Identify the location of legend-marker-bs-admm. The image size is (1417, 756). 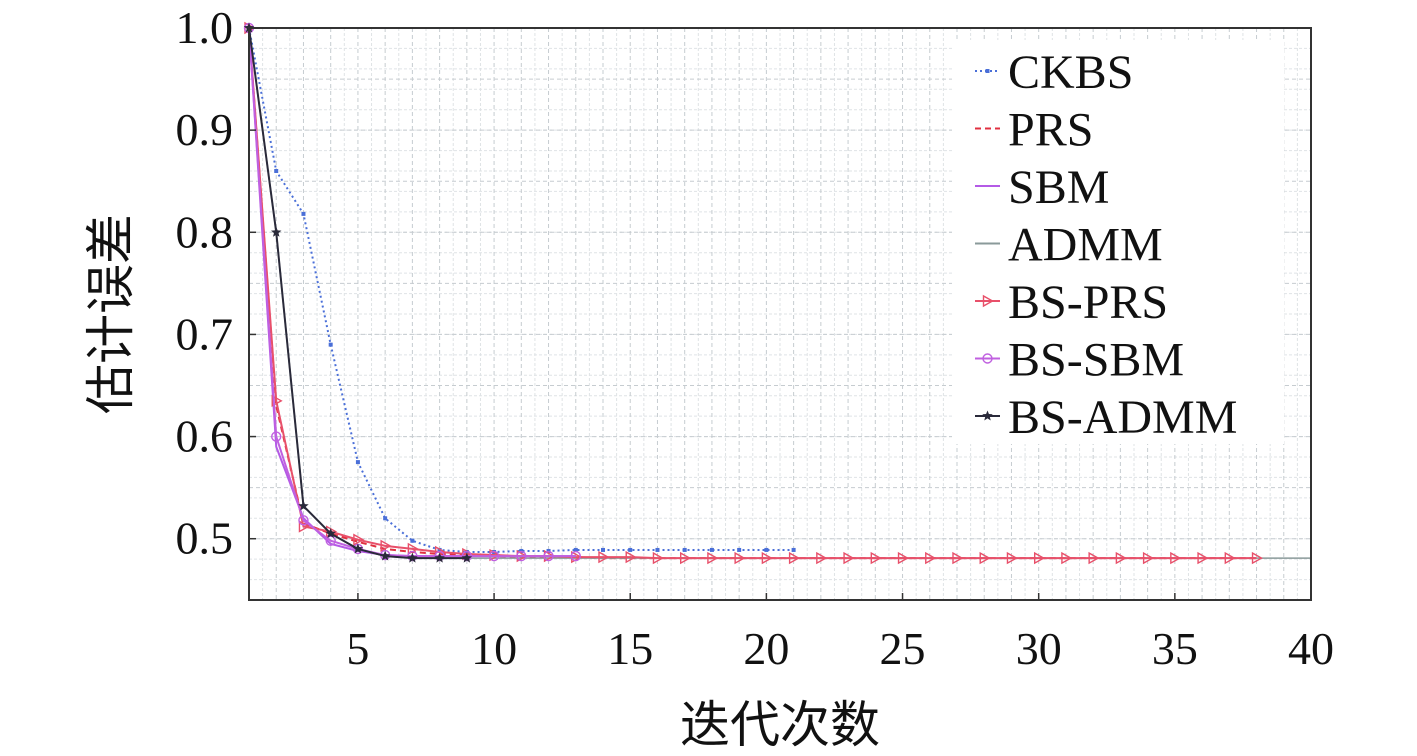
(987, 415).